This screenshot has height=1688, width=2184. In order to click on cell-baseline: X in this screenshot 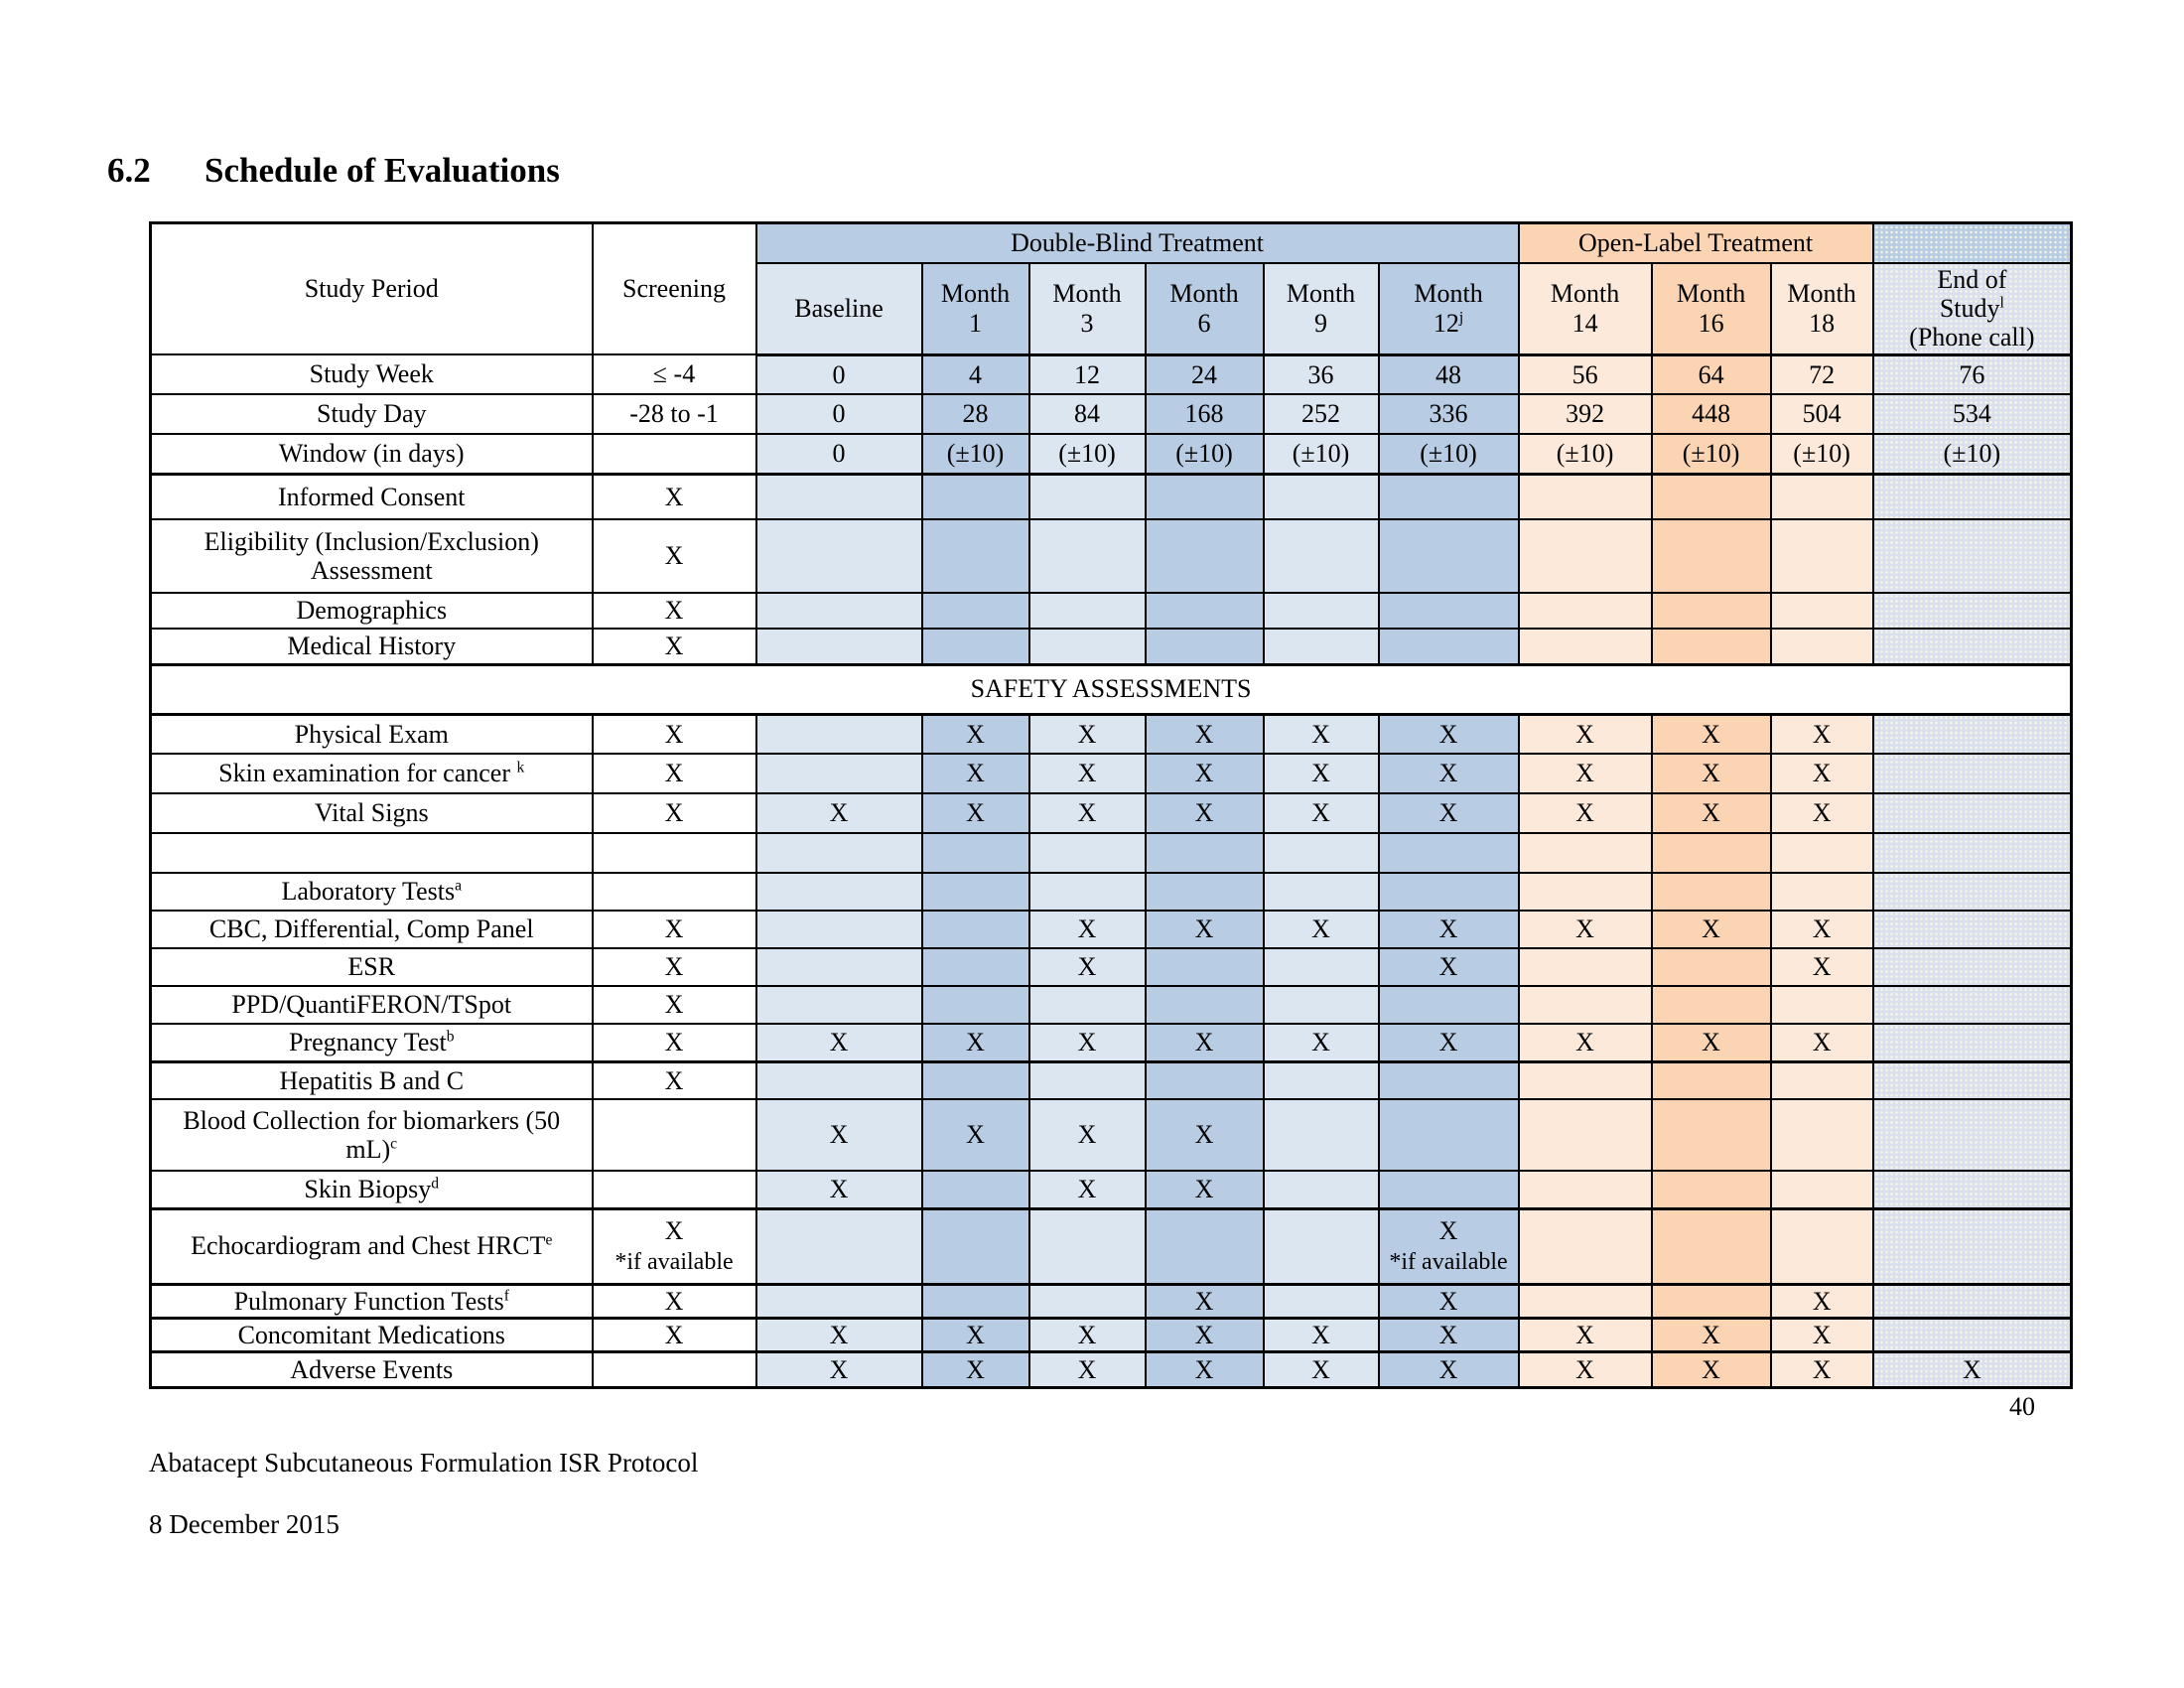, I will do `click(838, 1334)`.